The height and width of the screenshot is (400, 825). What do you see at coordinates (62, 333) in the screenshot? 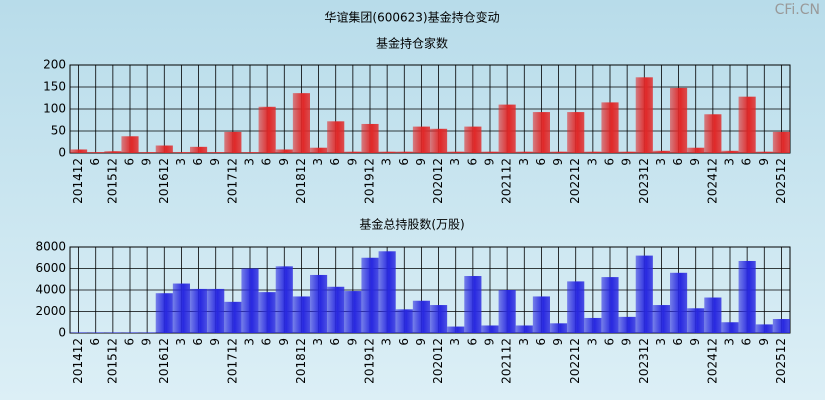
I see `y-tick-label: 0` at bounding box center [62, 333].